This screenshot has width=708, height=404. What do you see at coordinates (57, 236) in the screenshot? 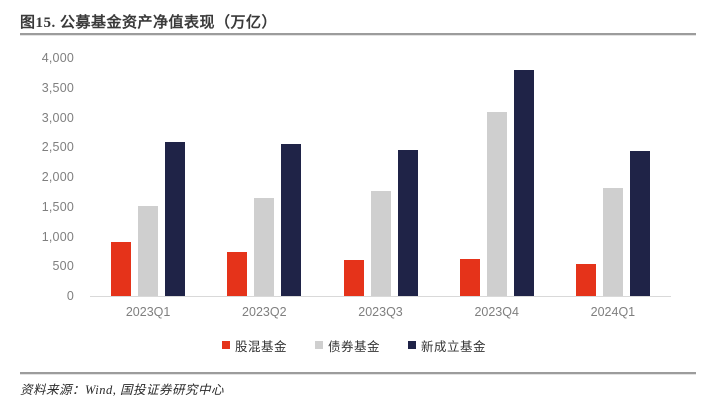
I see `y-axis-tick-label: 1,000` at bounding box center [57, 236].